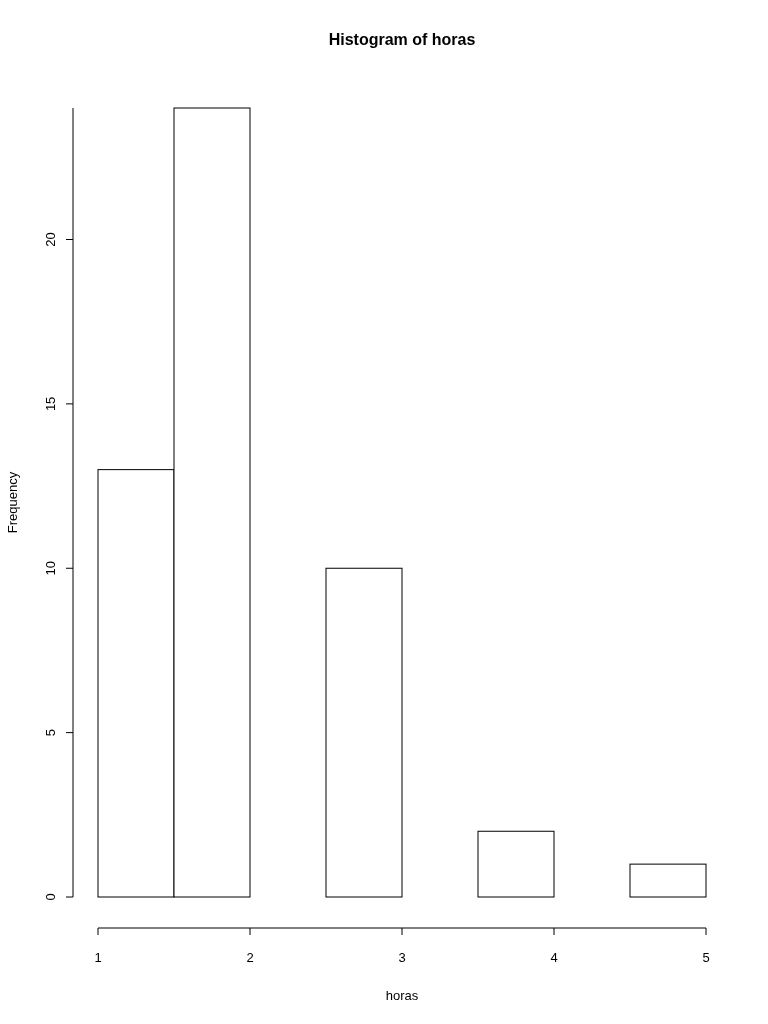 The height and width of the screenshot is (1024, 768). What do you see at coordinates (50, 404) in the screenshot?
I see `y-tick-label: 15` at bounding box center [50, 404].